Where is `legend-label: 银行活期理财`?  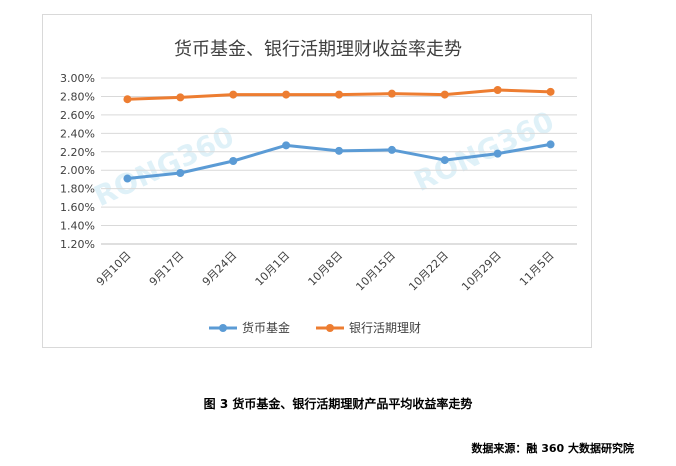
legend-label: 银行活期理财 is located at coordinates (385, 328).